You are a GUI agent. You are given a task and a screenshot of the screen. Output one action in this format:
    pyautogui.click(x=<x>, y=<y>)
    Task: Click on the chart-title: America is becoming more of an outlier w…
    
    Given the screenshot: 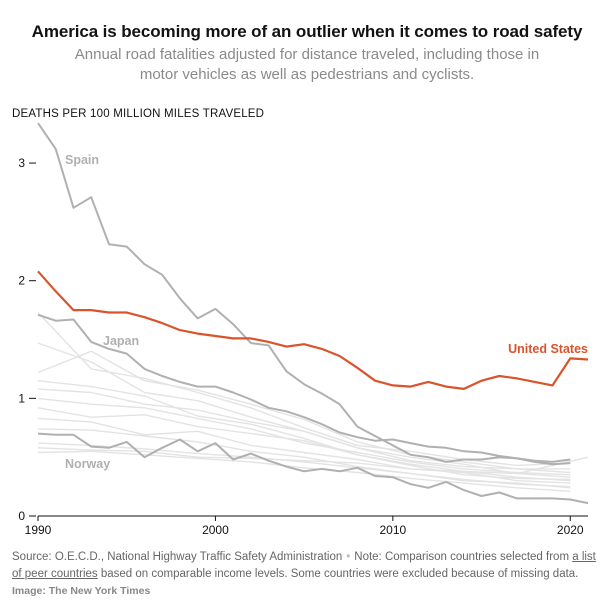 What is the action you would take?
    pyautogui.click(x=307, y=31)
    